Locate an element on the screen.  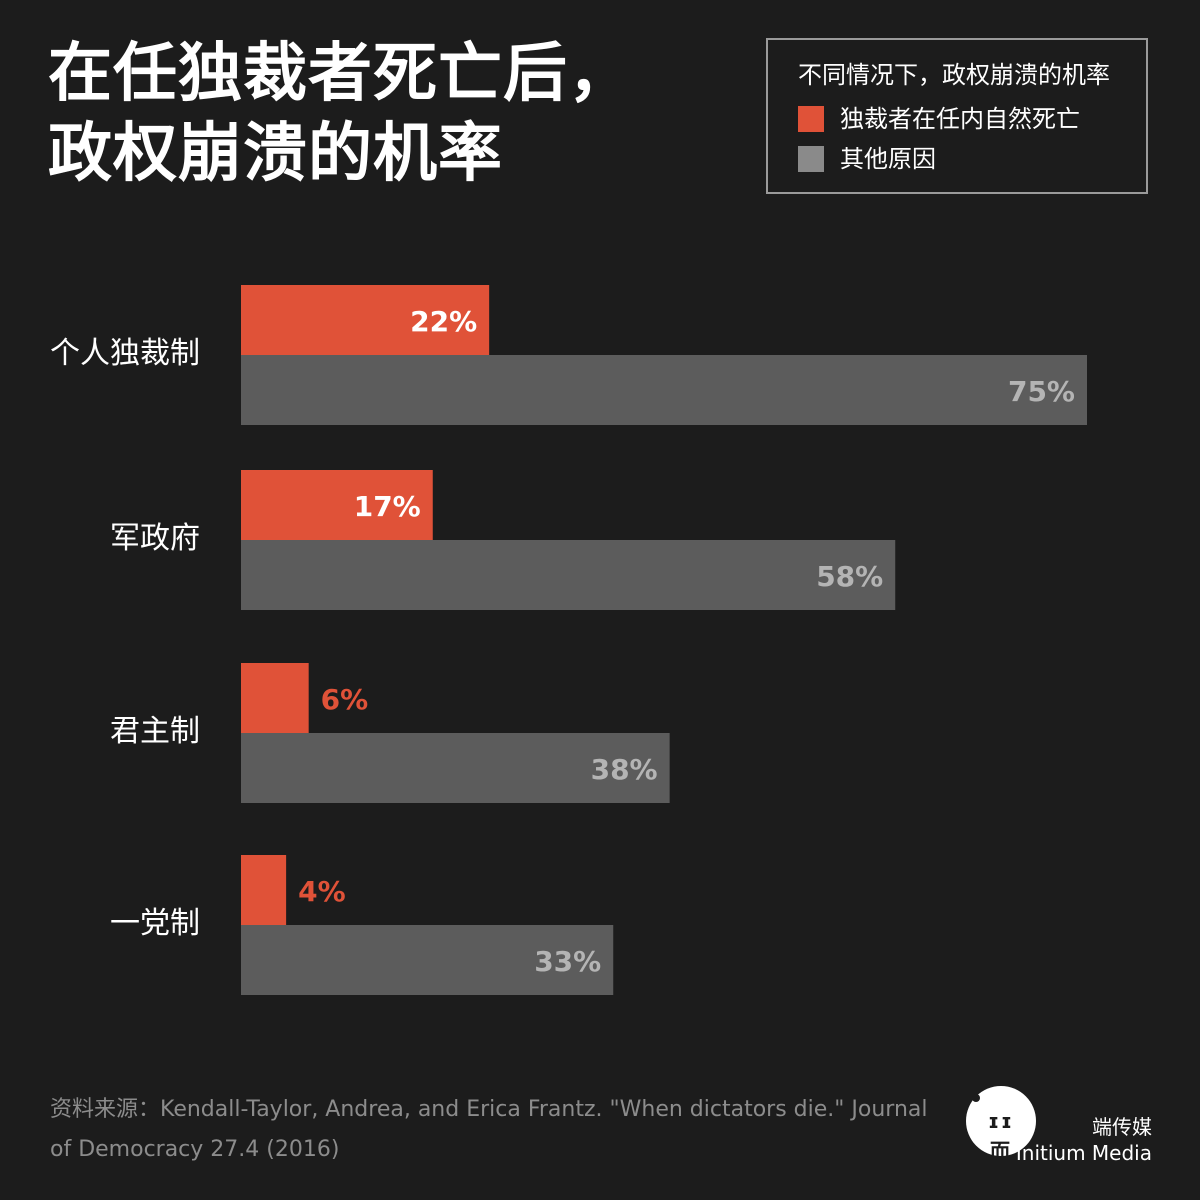
legend-label-other-reasons: 其他原因 is located at coordinates (888, 159).